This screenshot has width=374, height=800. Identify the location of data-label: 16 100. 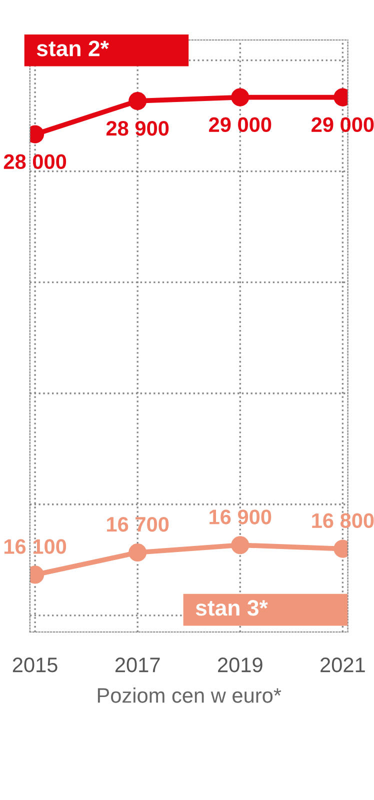
(35, 546).